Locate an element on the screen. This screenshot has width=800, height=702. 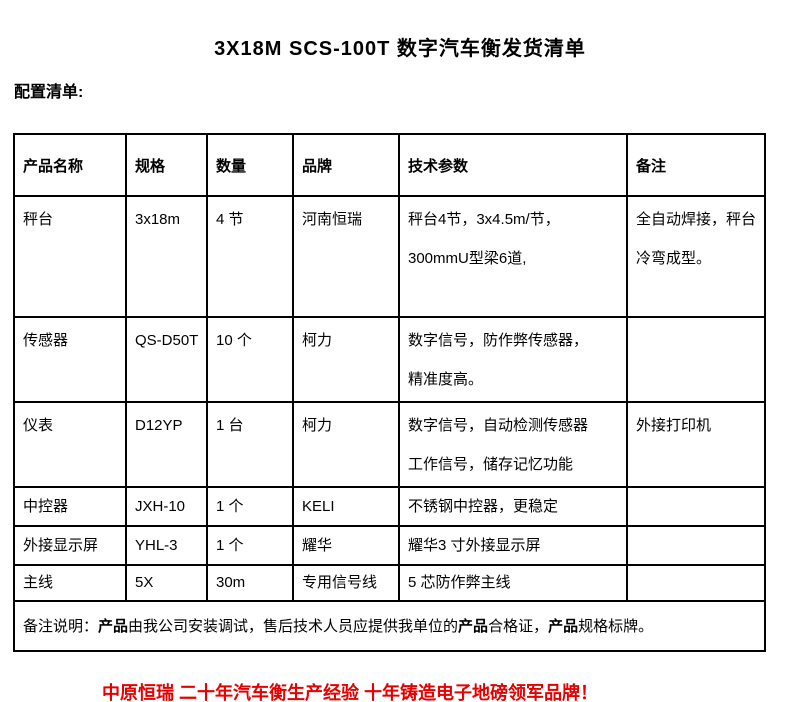
table-row-external-display: 外接显示屏 YHL-3 1 个 耀华 耀华3 寸外接显示屏 is located at coordinates (389, 545).